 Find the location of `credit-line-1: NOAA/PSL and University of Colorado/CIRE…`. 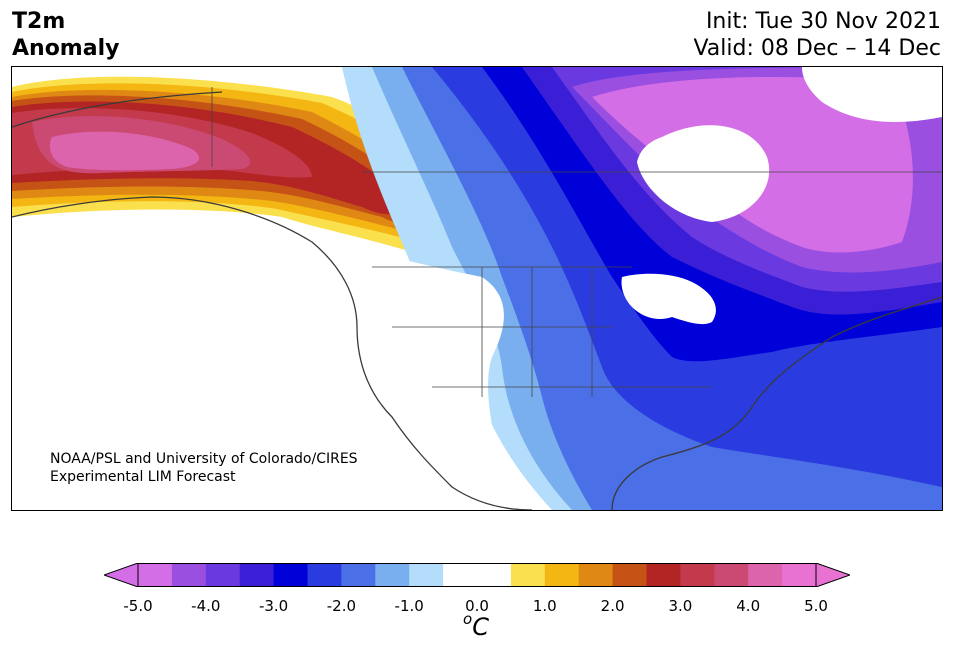

credit-line-1: NOAA/PSL and University of Colorado/CIRE… is located at coordinates (204, 459).